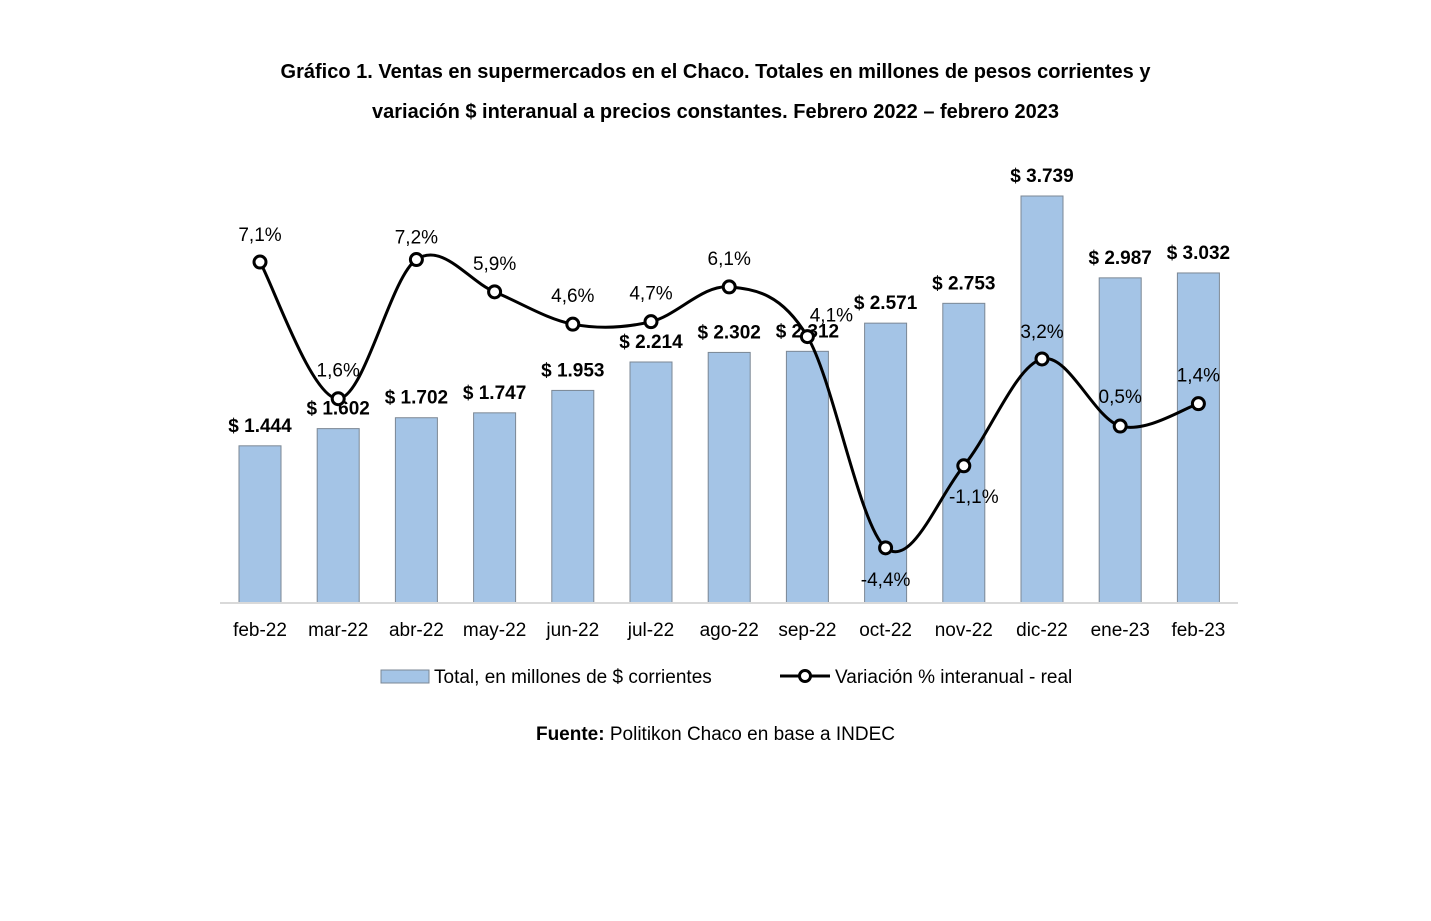 The height and width of the screenshot is (921, 1431). I want to click on x-tick-label-mar-22: mar-22, so click(338, 630).